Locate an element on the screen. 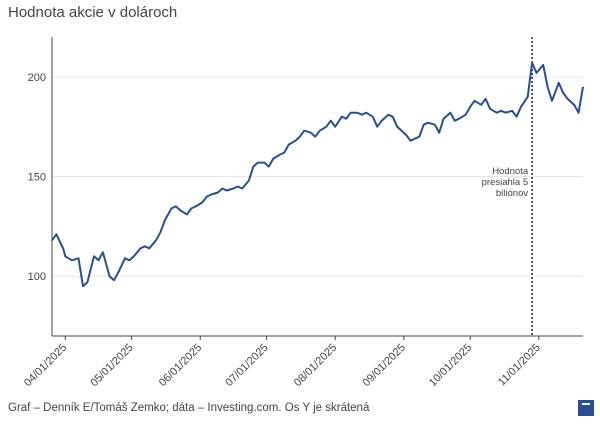 The image size is (600, 426). annotation-line-text: Hodnota is located at coordinates (510, 171).